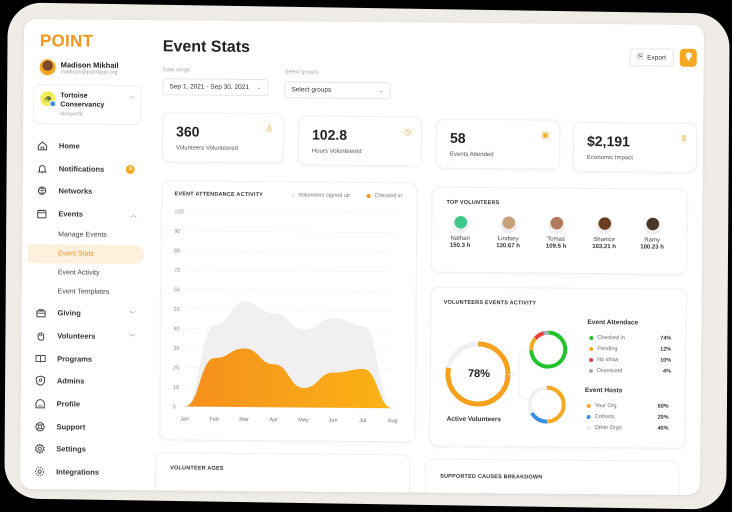 Image resolution: width=732 pixels, height=512 pixels. I want to click on sidebar-item-admins: Admins, so click(83, 382).